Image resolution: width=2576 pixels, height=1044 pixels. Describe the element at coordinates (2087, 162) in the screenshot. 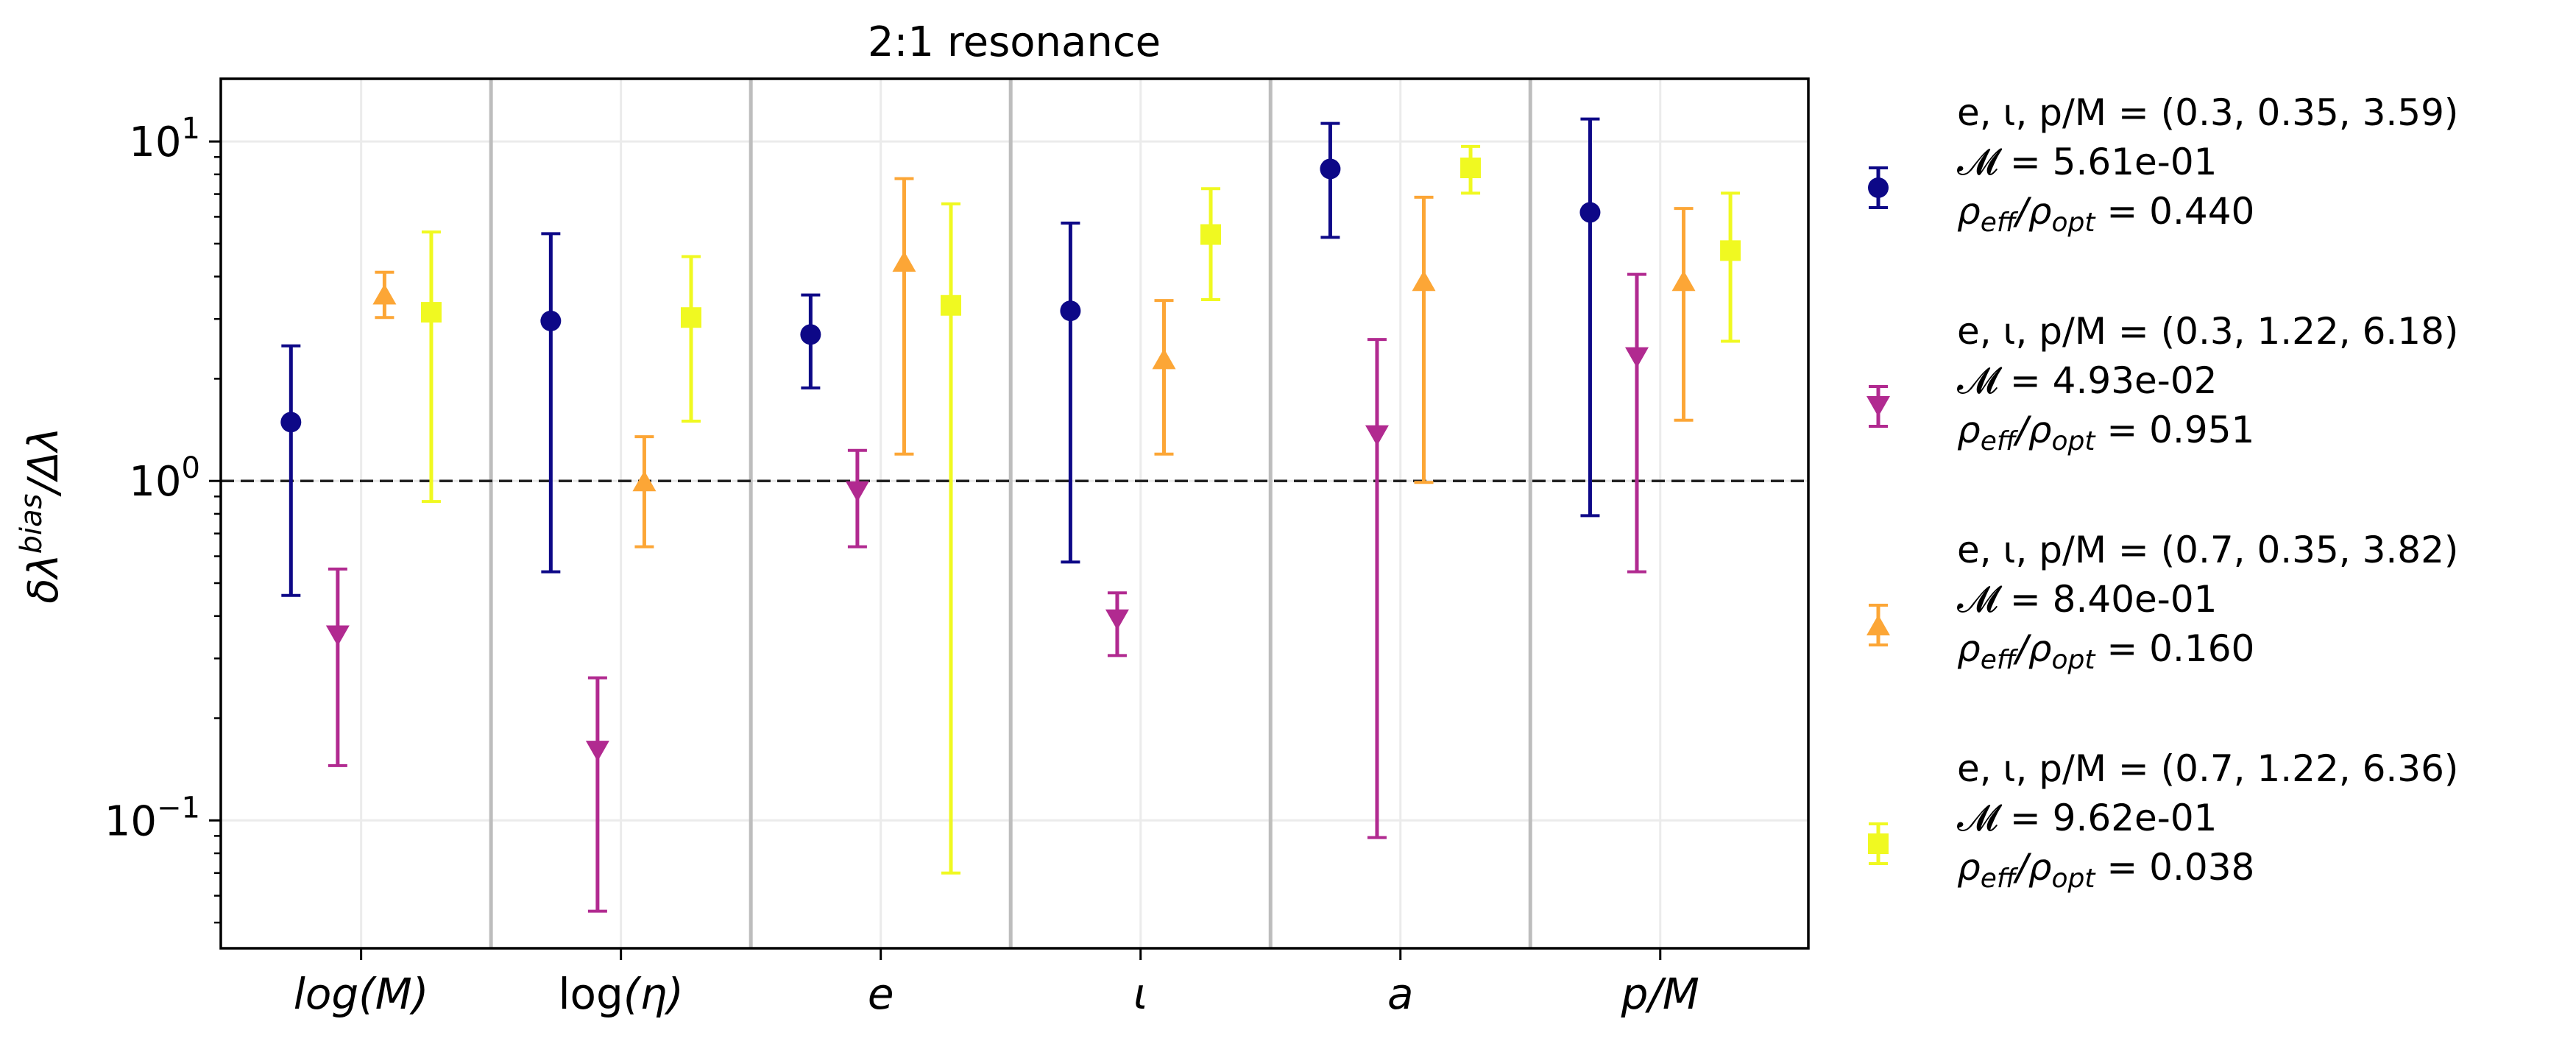

I see `legend-mismatch: 𝓜 = 5.61e-01` at that location.